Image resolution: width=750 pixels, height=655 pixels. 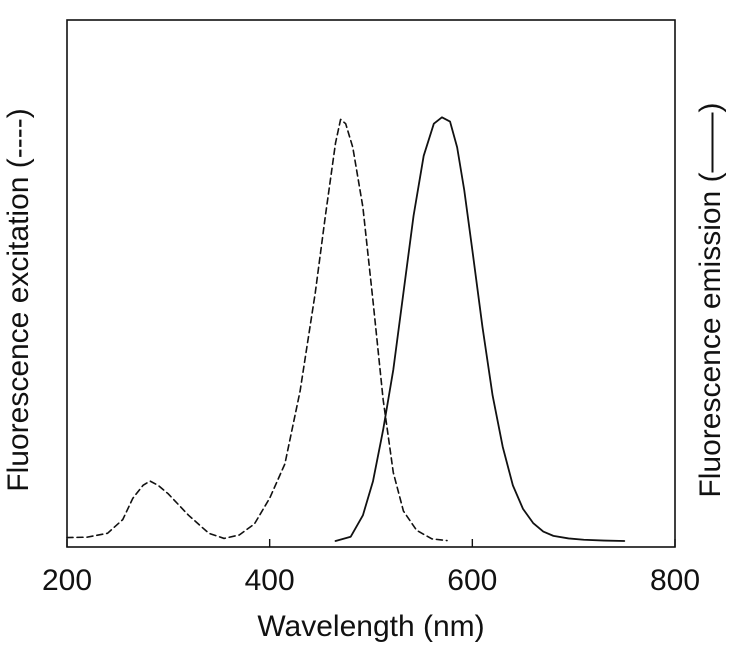 I want to click on x-tick-label-800: 800, so click(x=675, y=580).